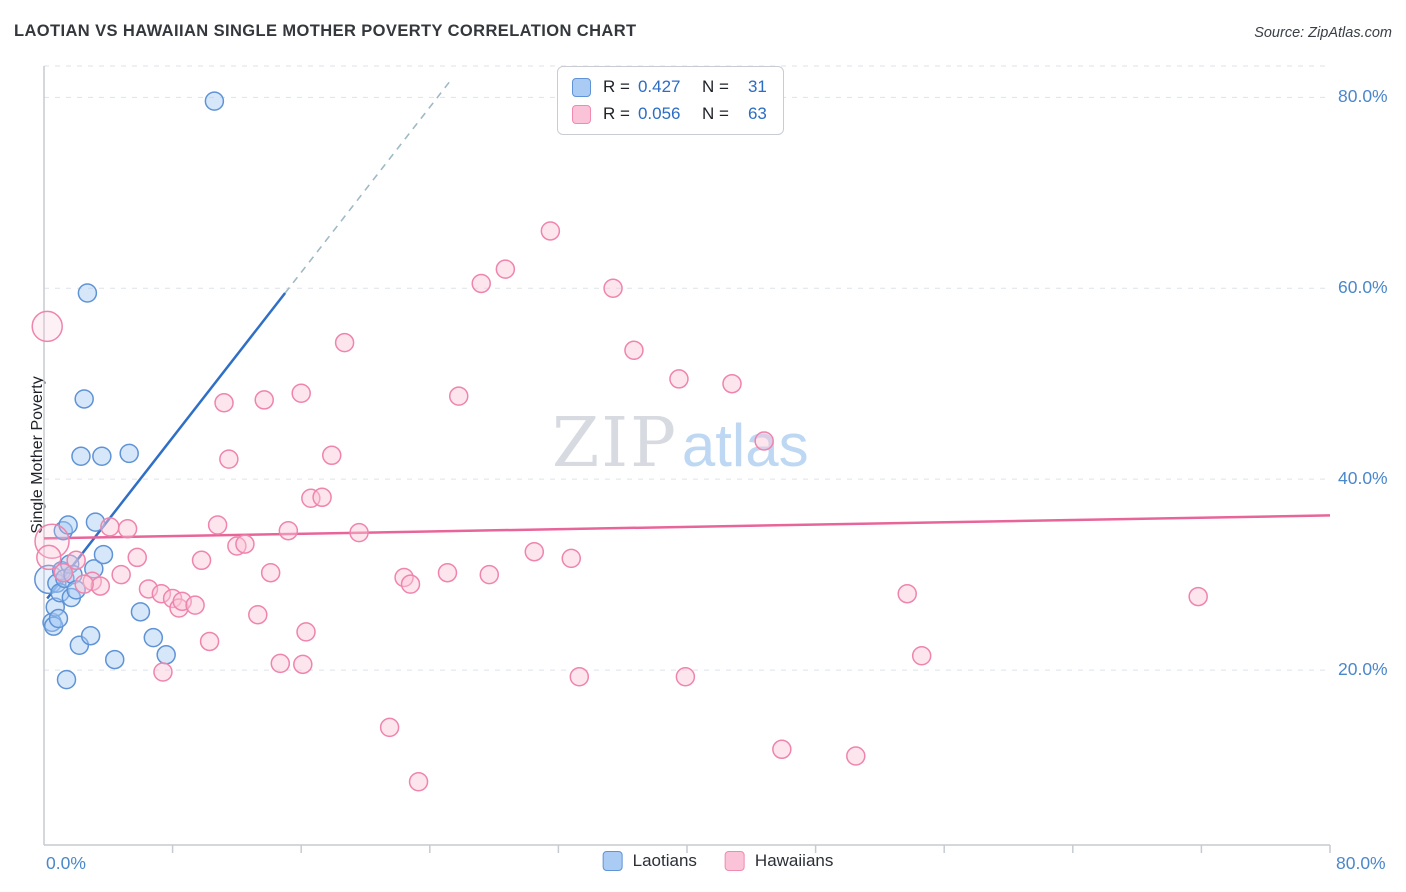 The width and height of the screenshot is (1406, 892). I want to click on trendline-laotians-extension, so click(368, 185).